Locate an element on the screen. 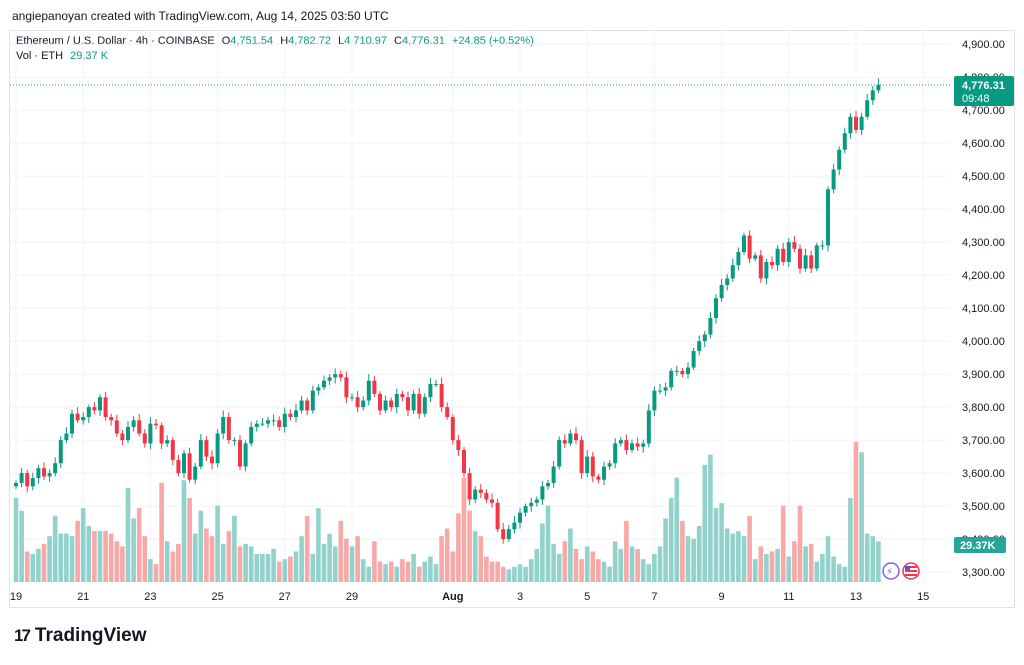  price-tag-value: 4,776.31 is located at coordinates (983, 86).